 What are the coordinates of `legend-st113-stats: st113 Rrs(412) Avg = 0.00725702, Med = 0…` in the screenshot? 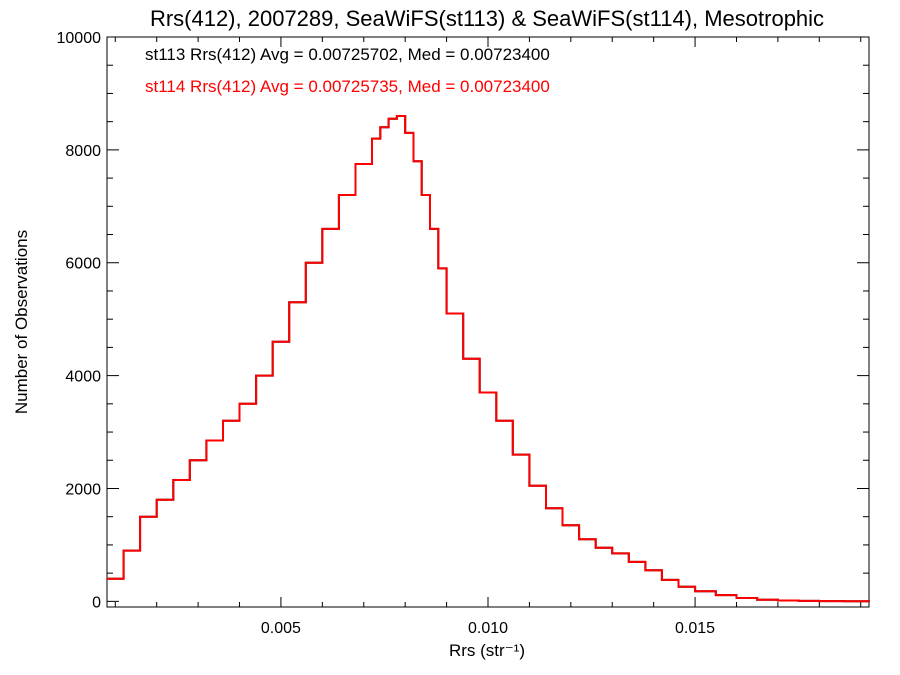 It's located at (347, 54).